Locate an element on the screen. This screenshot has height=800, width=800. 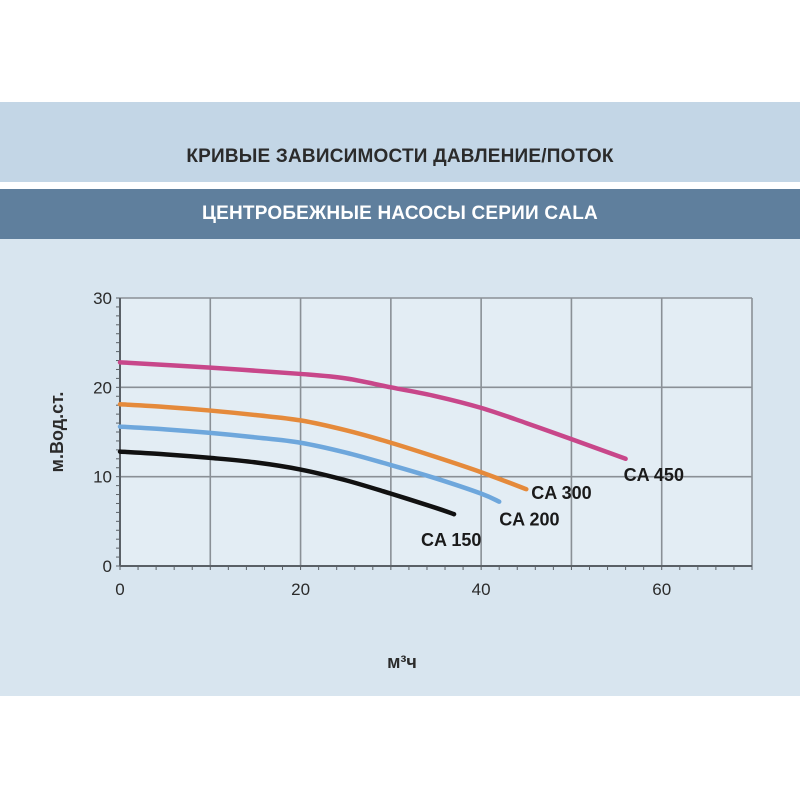
x-tick-label-60: 60 is located at coordinates (661, 589).